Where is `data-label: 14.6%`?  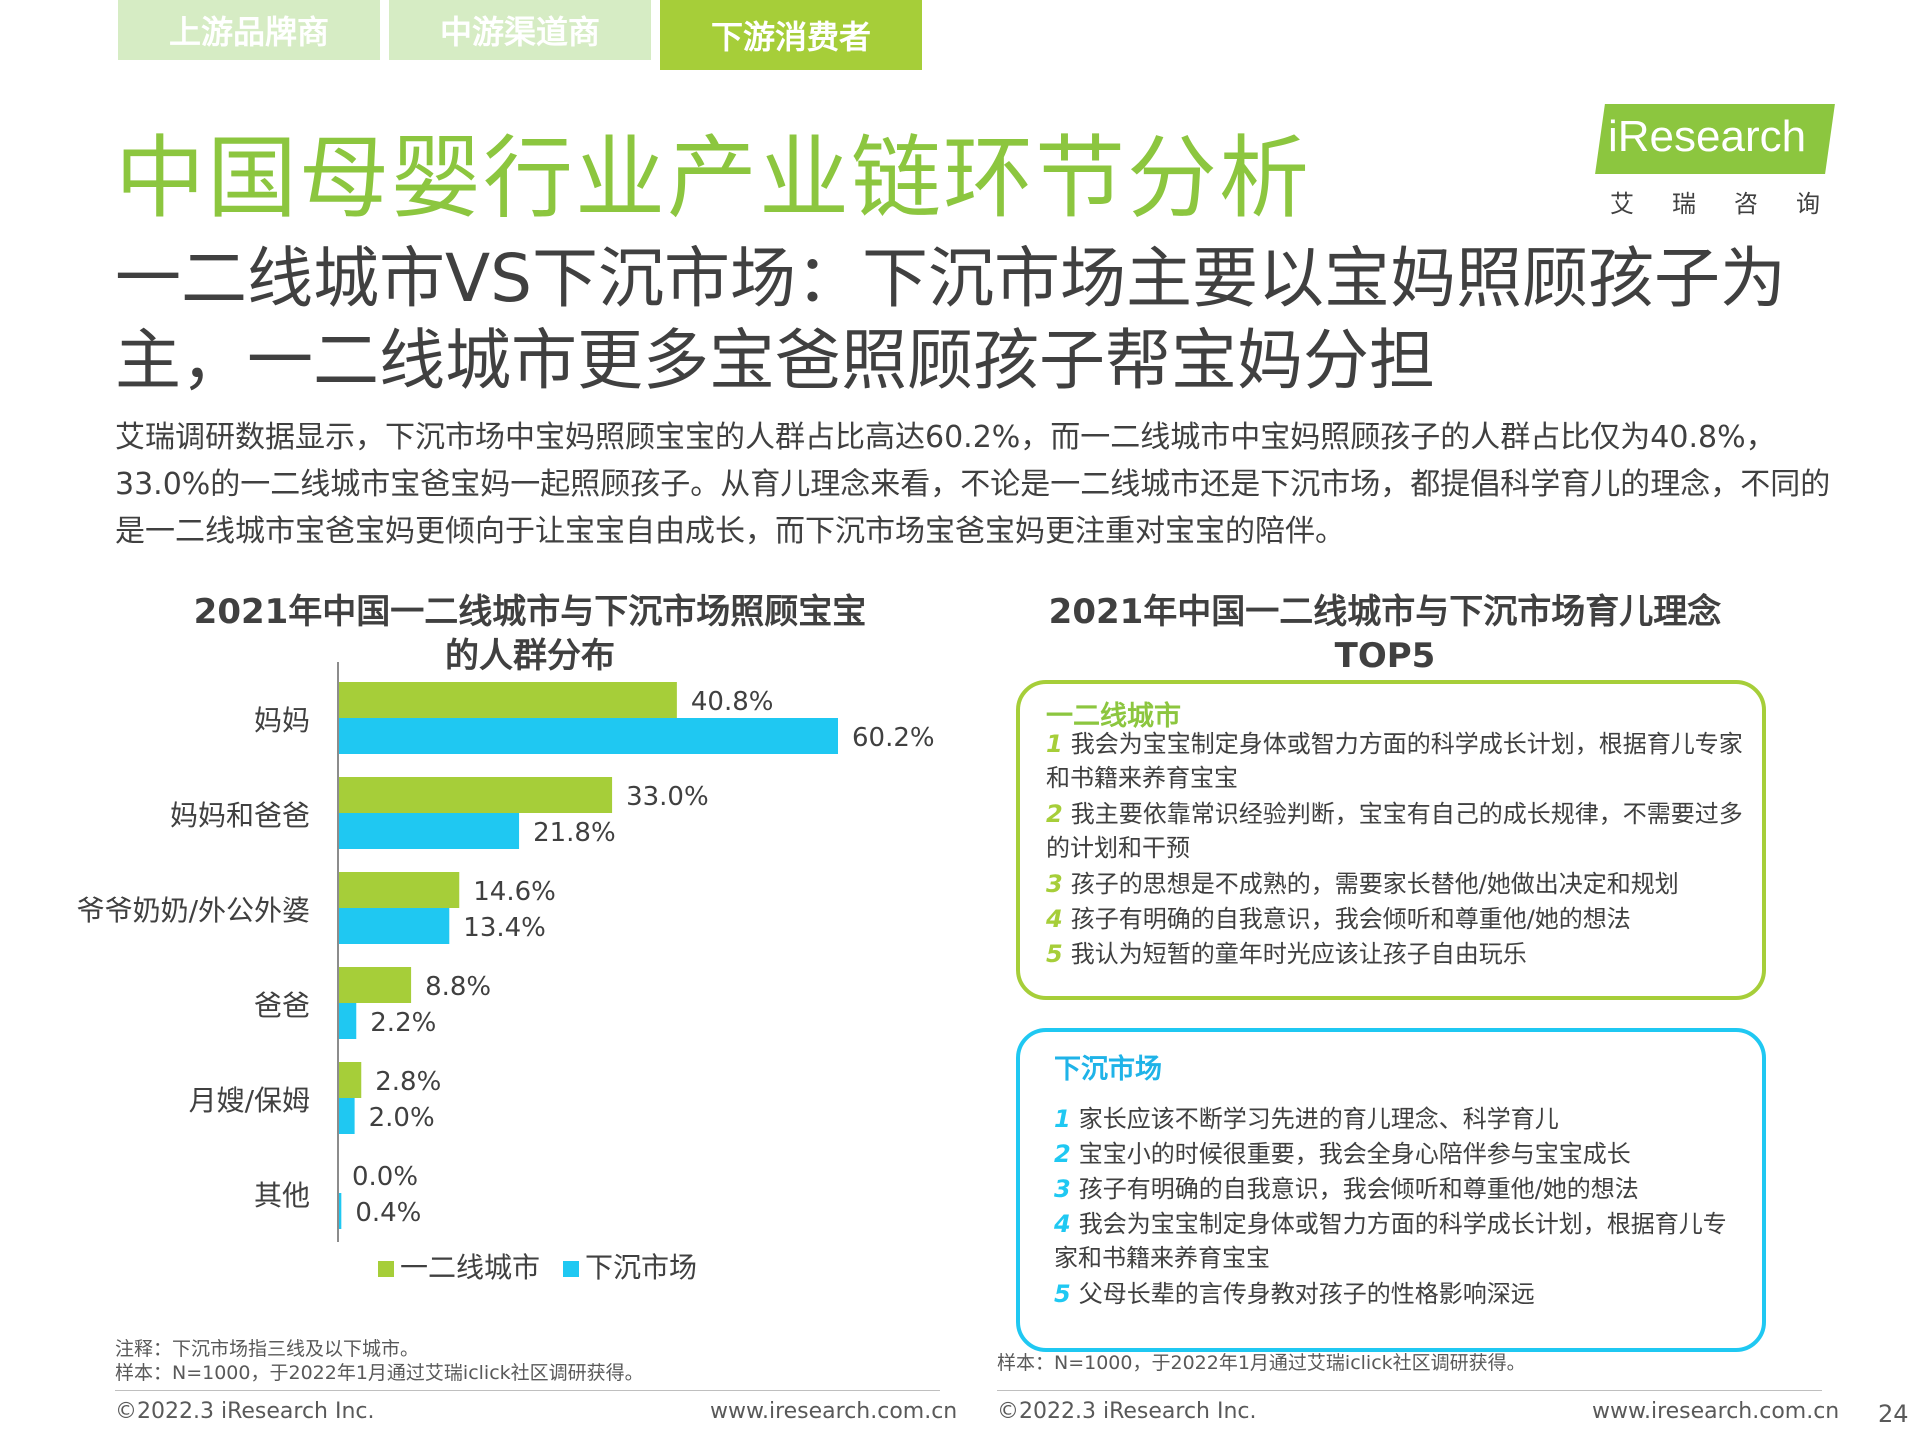
data-label: 14.6% is located at coordinates (514, 892).